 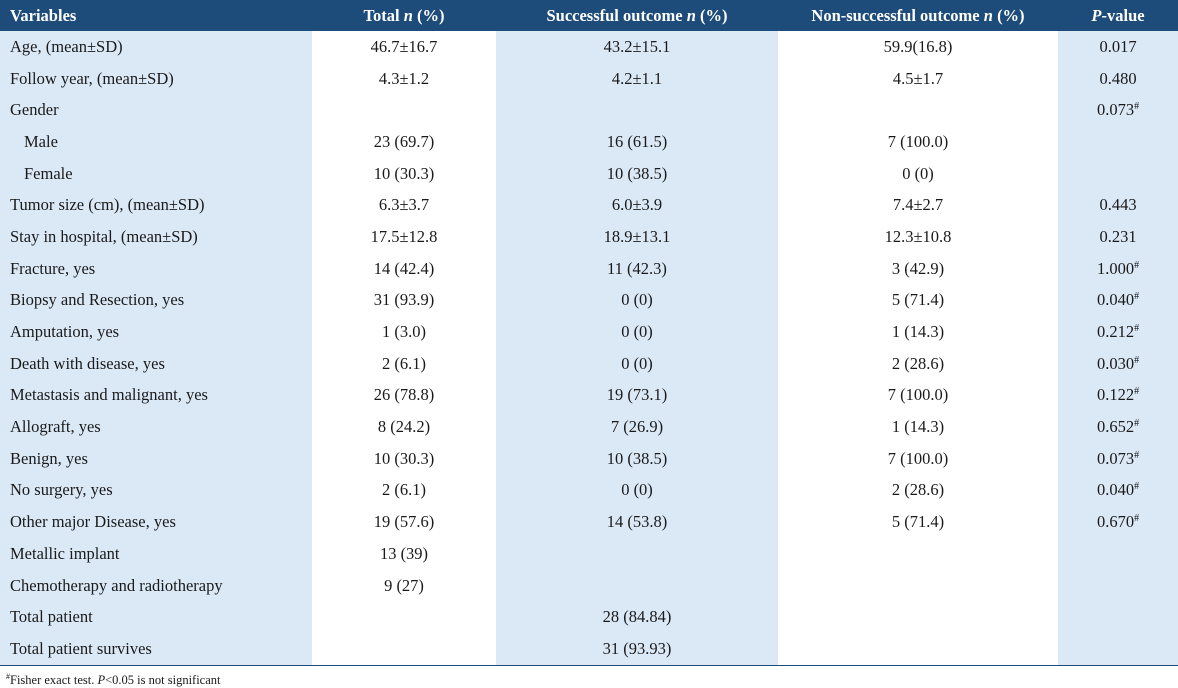 I want to click on cell-p-value: 0.652#, so click(x=1118, y=427).